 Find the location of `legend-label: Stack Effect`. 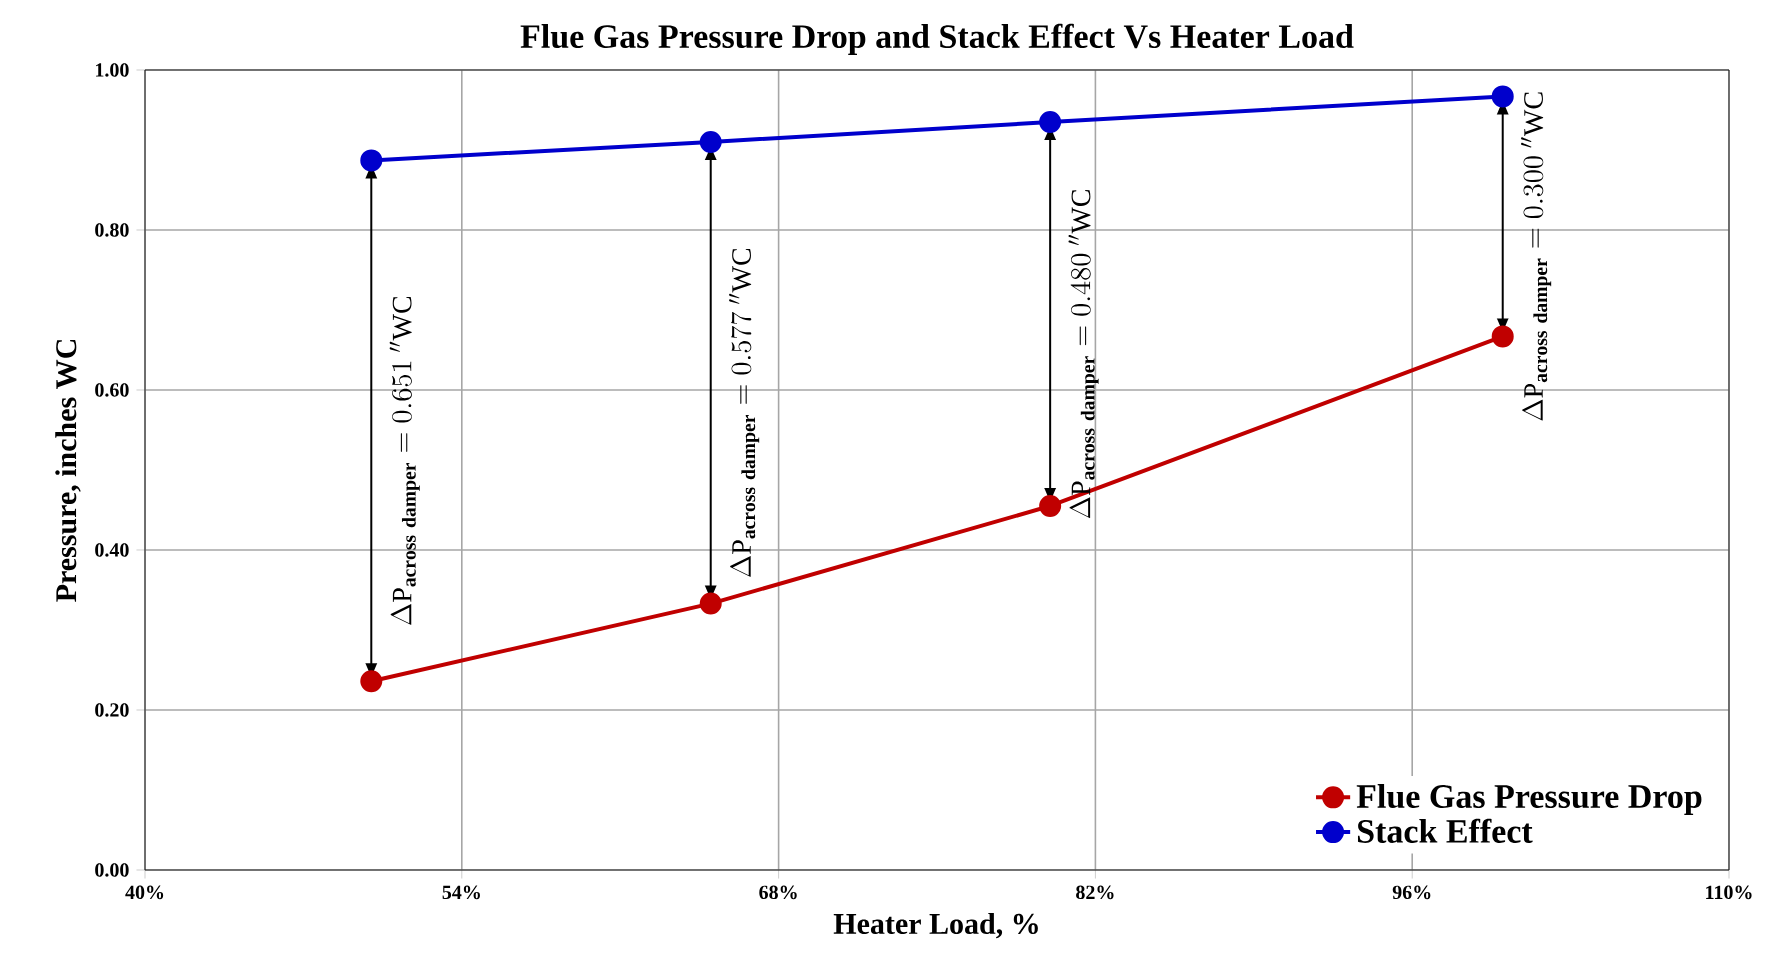

legend-label: Stack Effect is located at coordinates (1445, 830).